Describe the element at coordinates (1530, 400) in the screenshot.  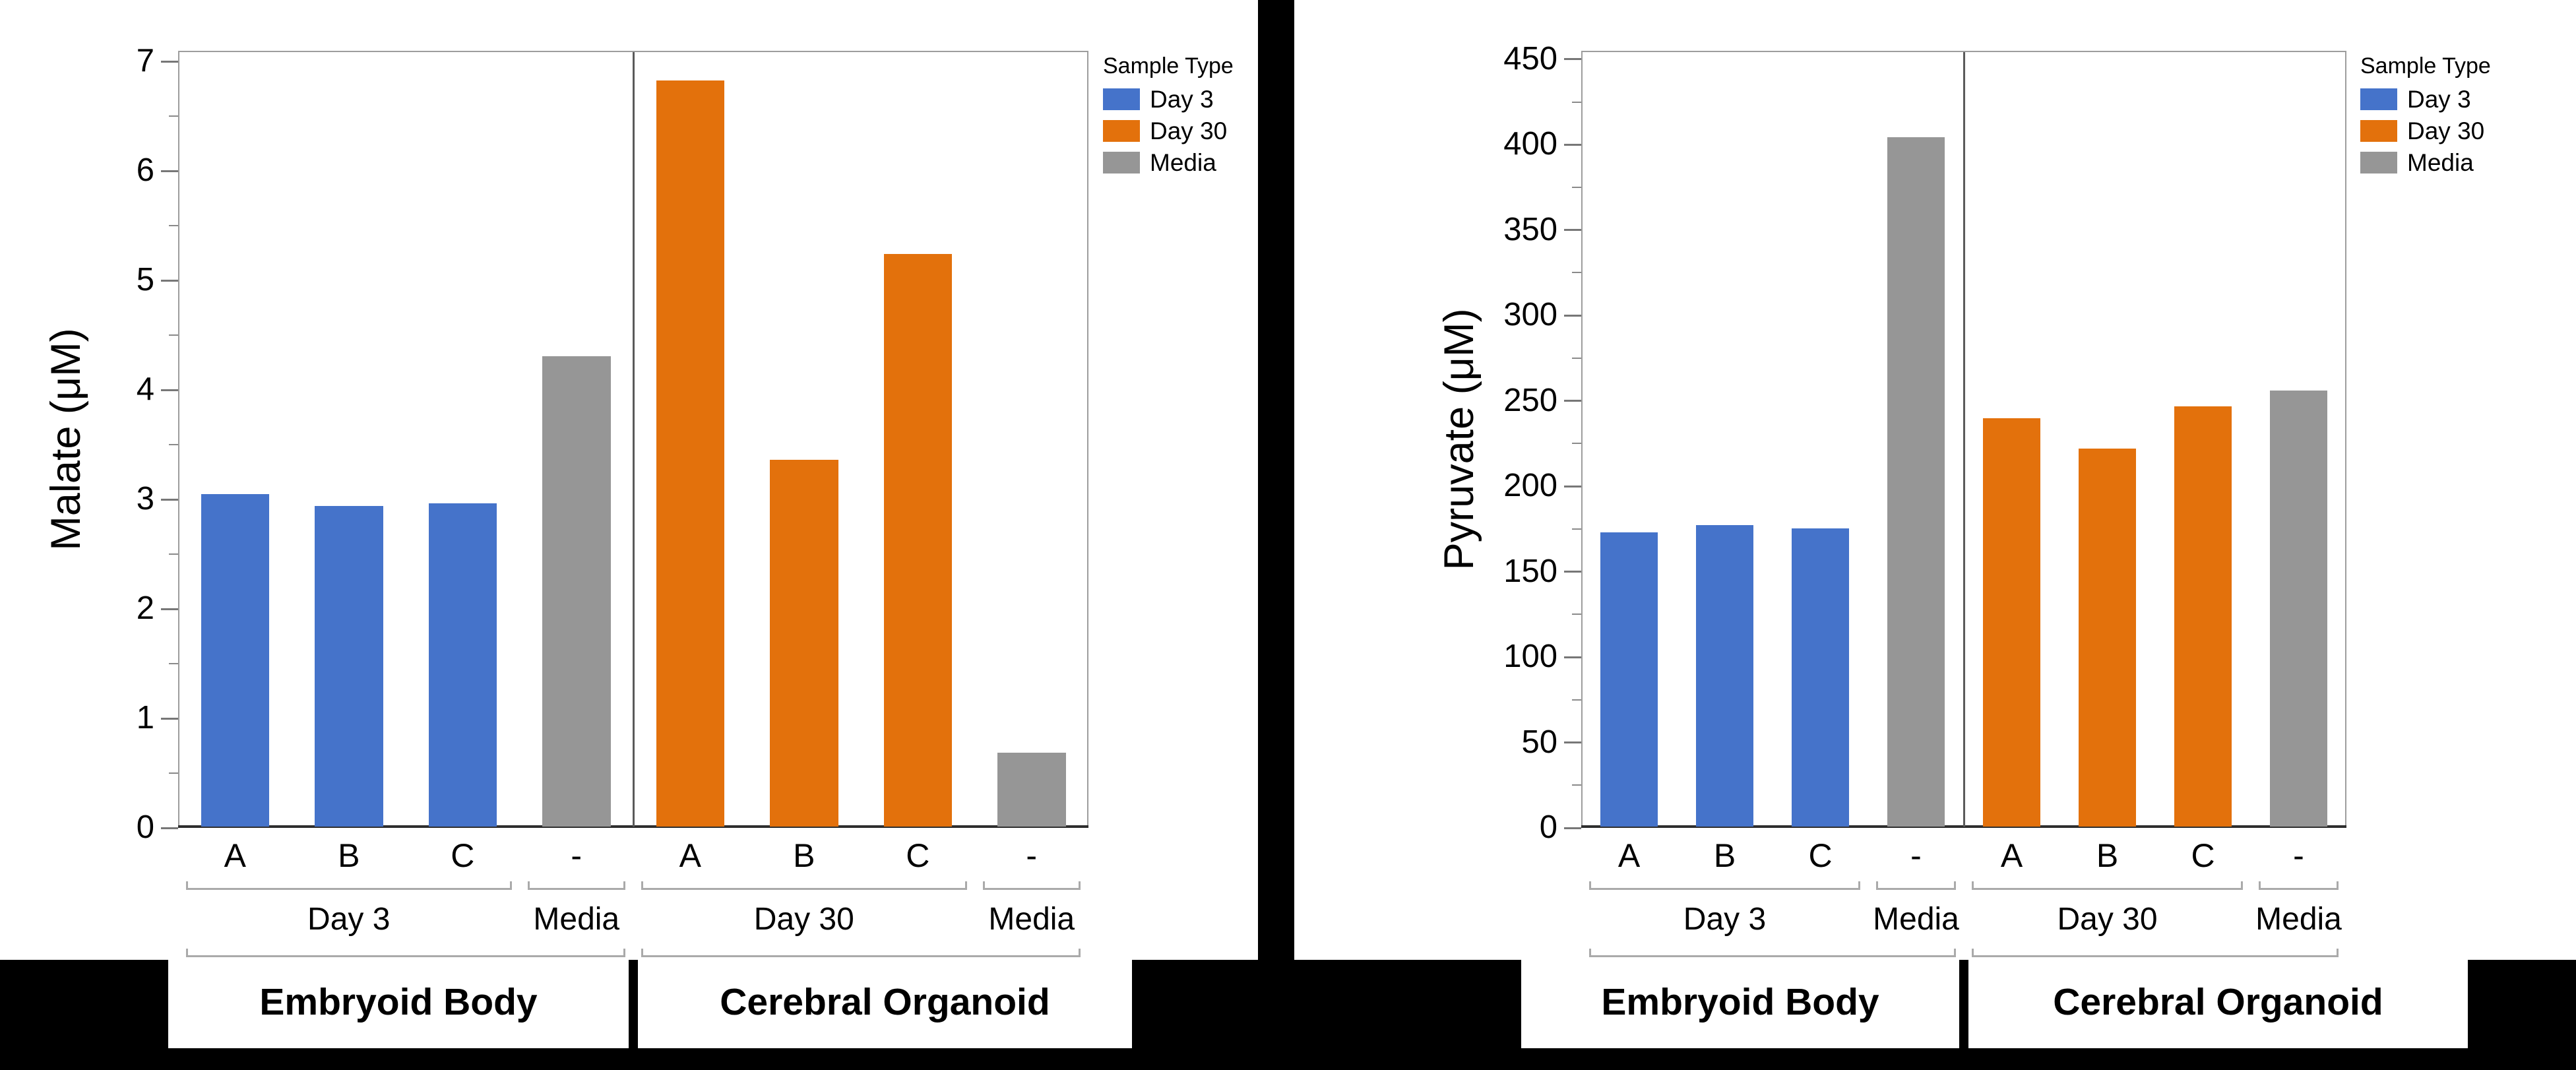
I see `y-tick-label: 250` at that location.